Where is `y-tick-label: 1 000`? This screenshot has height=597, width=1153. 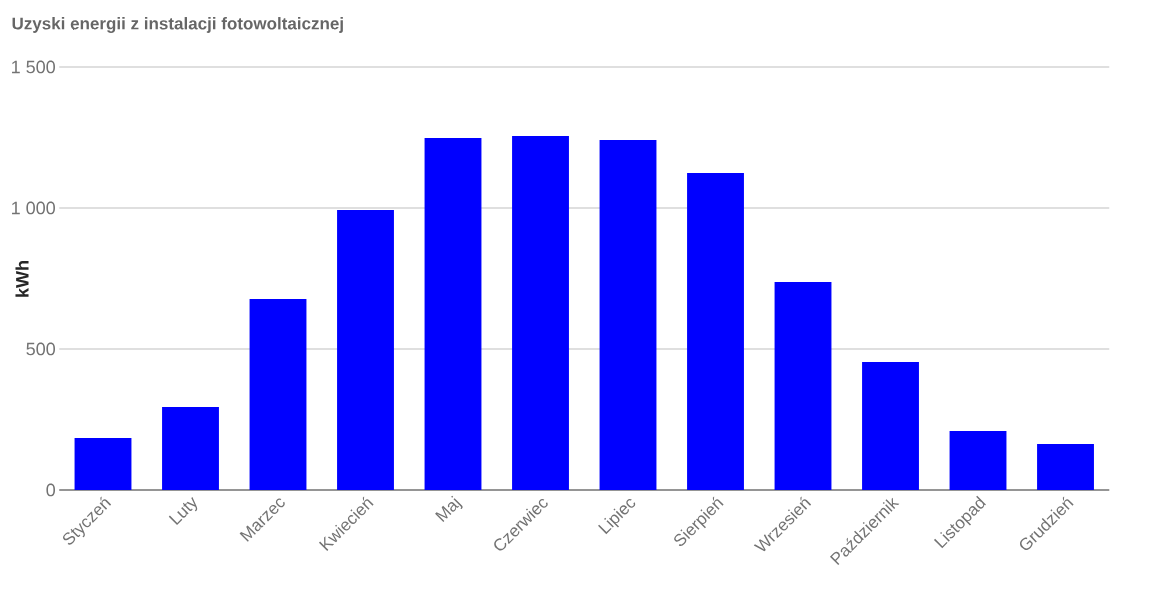 y-tick-label: 1 000 is located at coordinates (33, 208).